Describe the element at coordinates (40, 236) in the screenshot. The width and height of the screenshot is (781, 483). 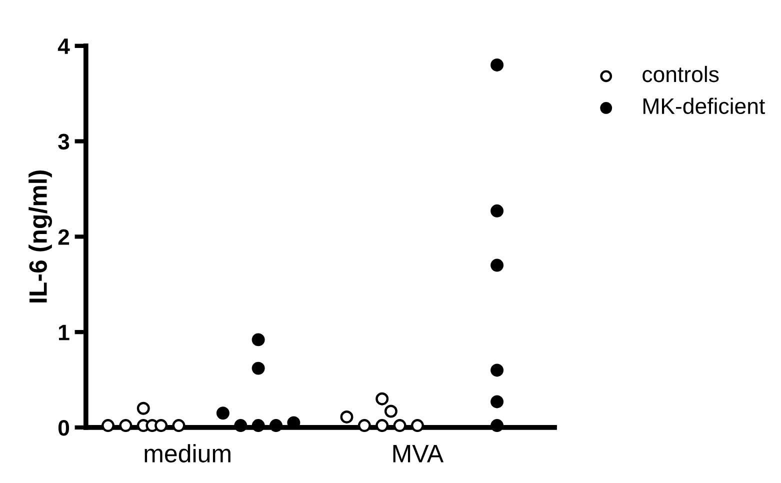
I see `y-axis-title: IL-6 (ng/ml)` at that location.